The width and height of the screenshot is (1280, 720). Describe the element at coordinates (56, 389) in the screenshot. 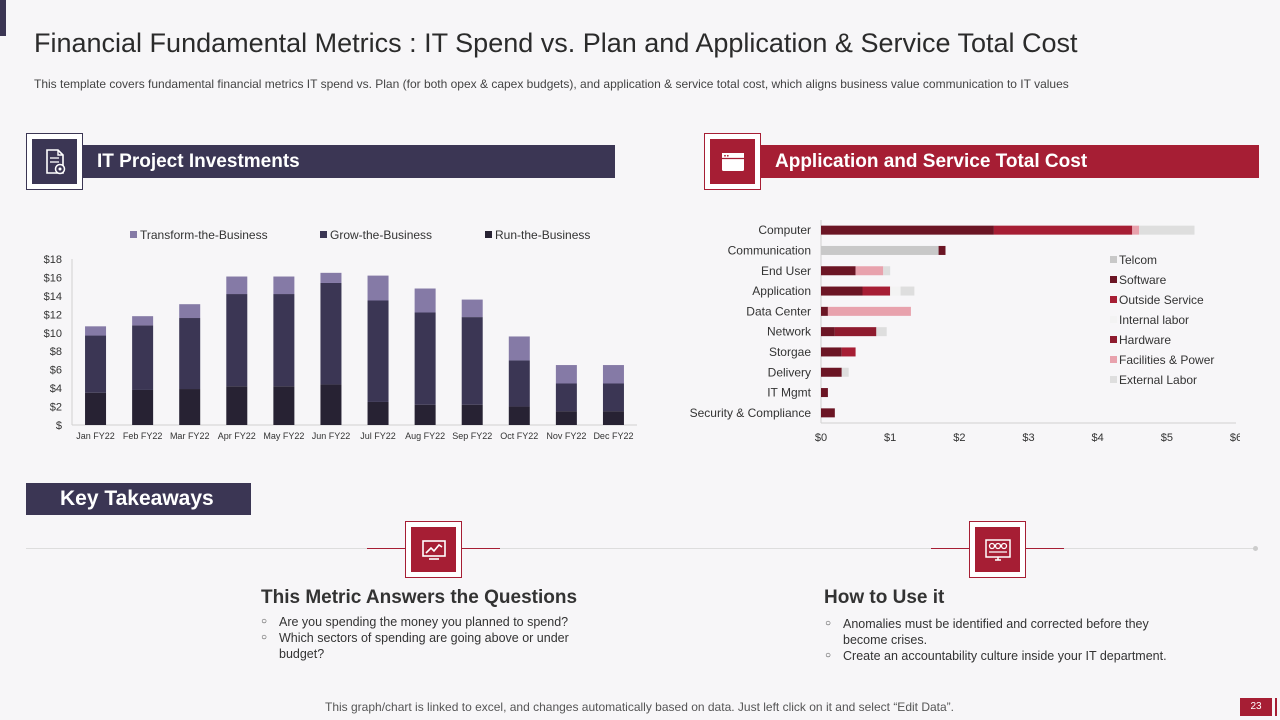

I see `y-tick-label: $4` at that location.